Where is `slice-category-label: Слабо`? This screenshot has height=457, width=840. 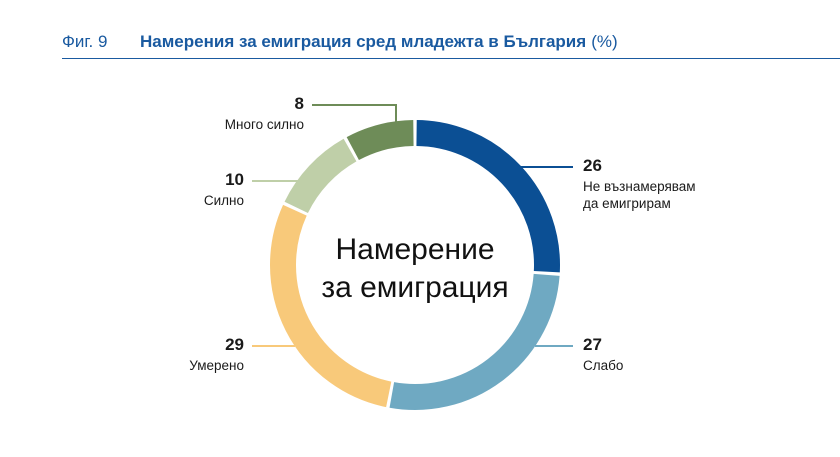
slice-category-label: Слабо is located at coordinates (603, 365).